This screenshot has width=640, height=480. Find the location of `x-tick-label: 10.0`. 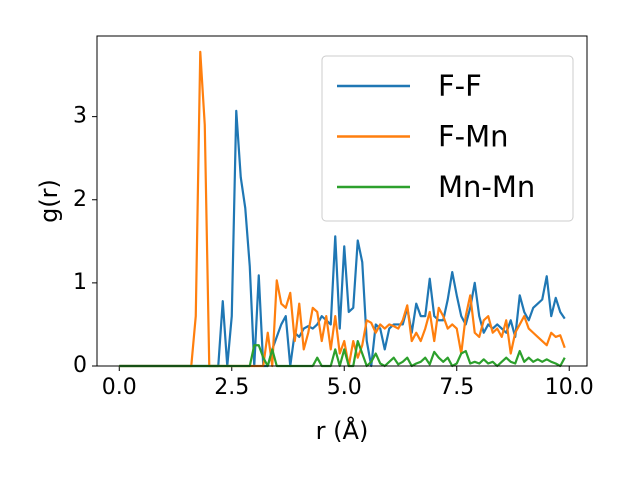

x-tick-label: 10.0 is located at coordinates (569, 387).